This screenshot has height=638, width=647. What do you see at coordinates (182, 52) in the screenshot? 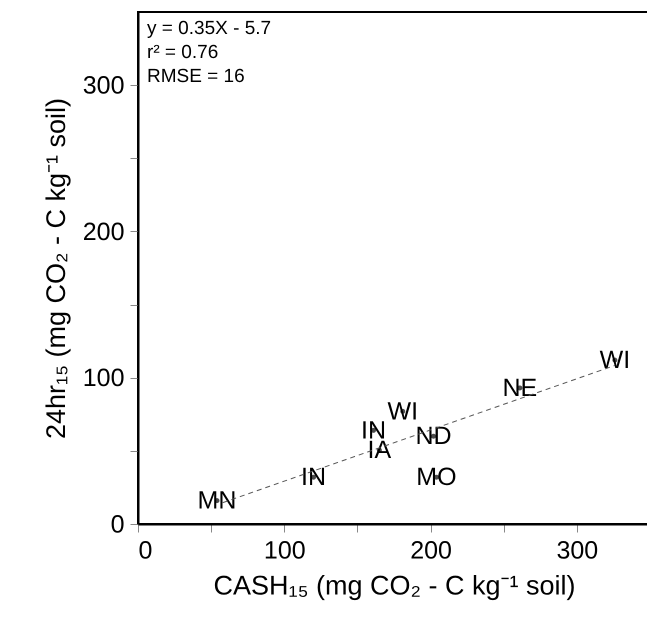
I see `annotation: r² = 0.76` at bounding box center [182, 52].